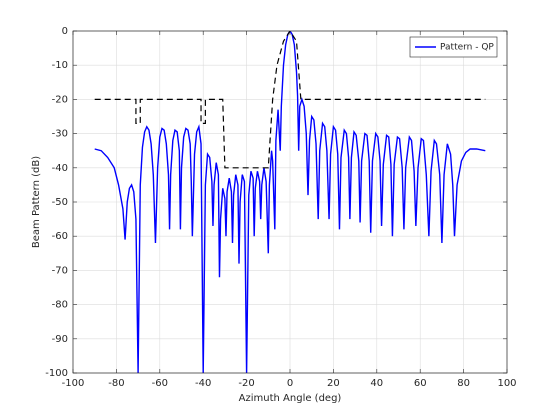  I want to click on x-tick-label: 0, so click(290, 383).